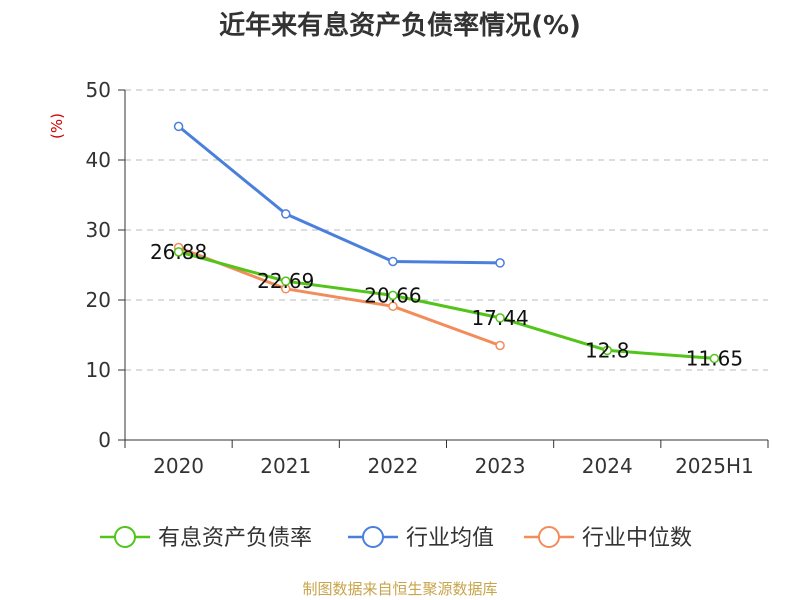 The image size is (800, 600). I want to click on legend-label: 有息资产负债率, so click(235, 538).